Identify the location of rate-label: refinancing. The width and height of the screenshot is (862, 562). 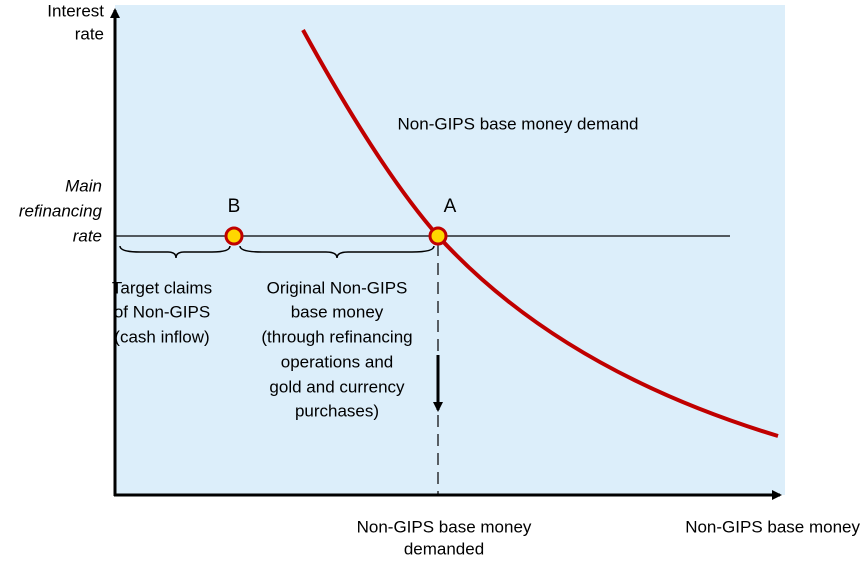
(61, 210).